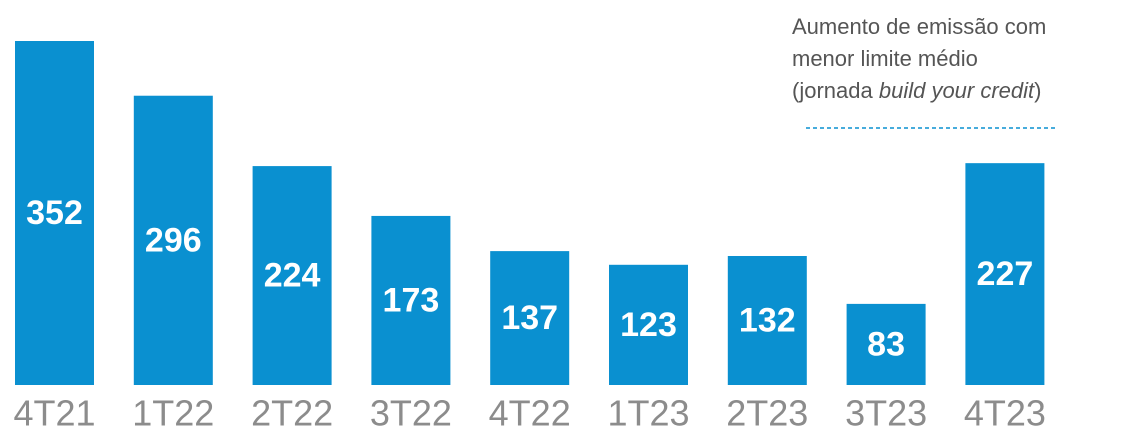 Image resolution: width=1148 pixels, height=435 pixels. Describe the element at coordinates (292, 413) in the screenshot. I see `x-tick-label: 2T22` at that location.